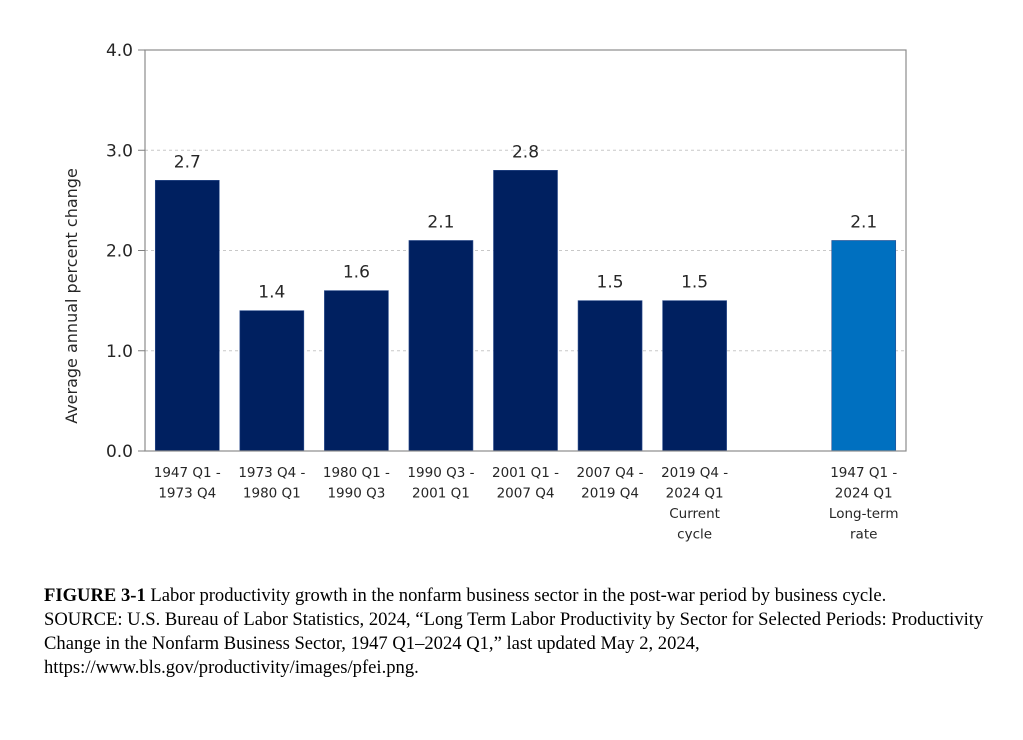  Describe the element at coordinates (272, 494) in the screenshot. I see `x-category-label: 1980 Q1` at that location.